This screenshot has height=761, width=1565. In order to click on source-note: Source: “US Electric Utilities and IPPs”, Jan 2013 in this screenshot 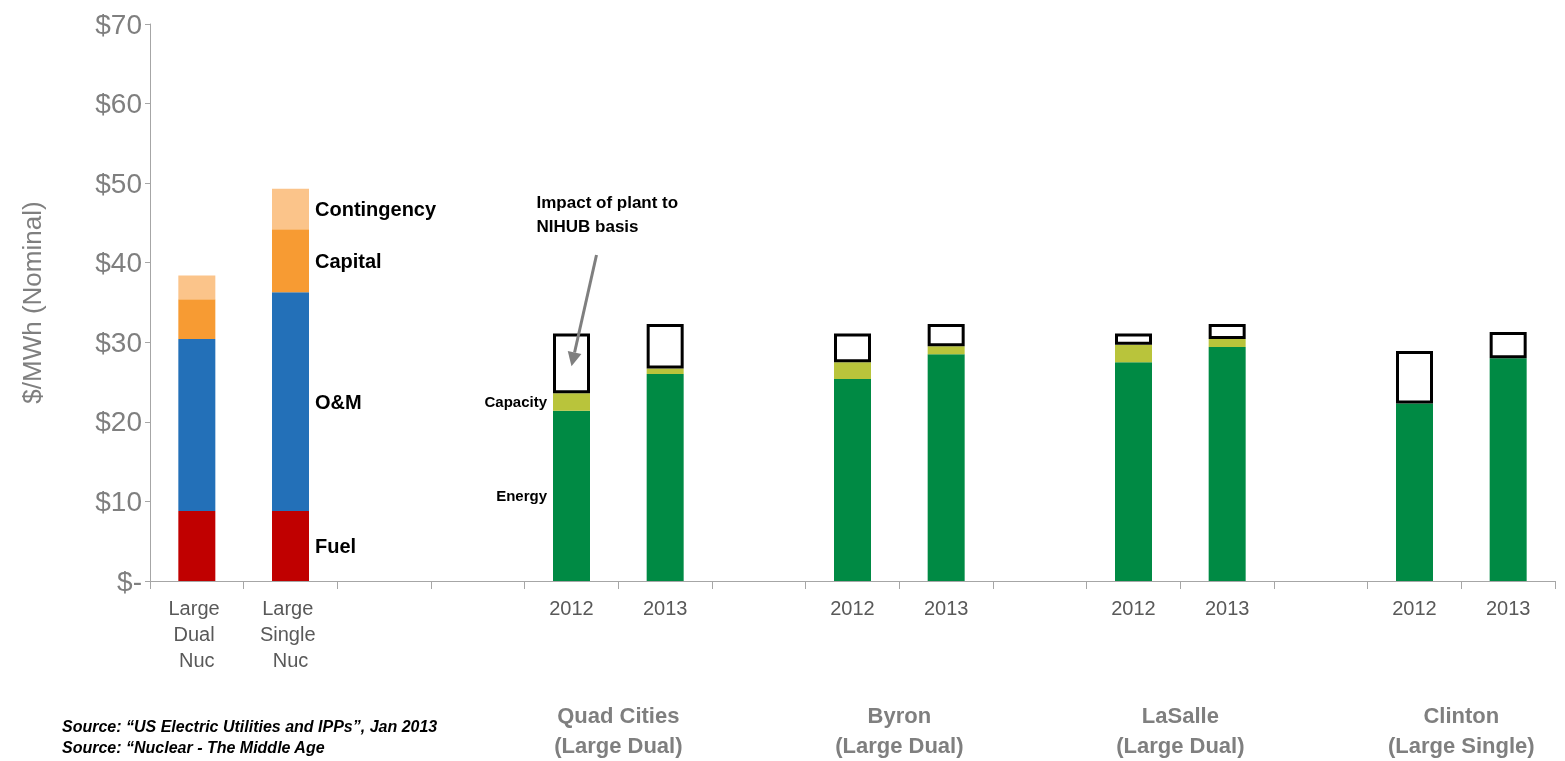, I will do `click(250, 726)`.